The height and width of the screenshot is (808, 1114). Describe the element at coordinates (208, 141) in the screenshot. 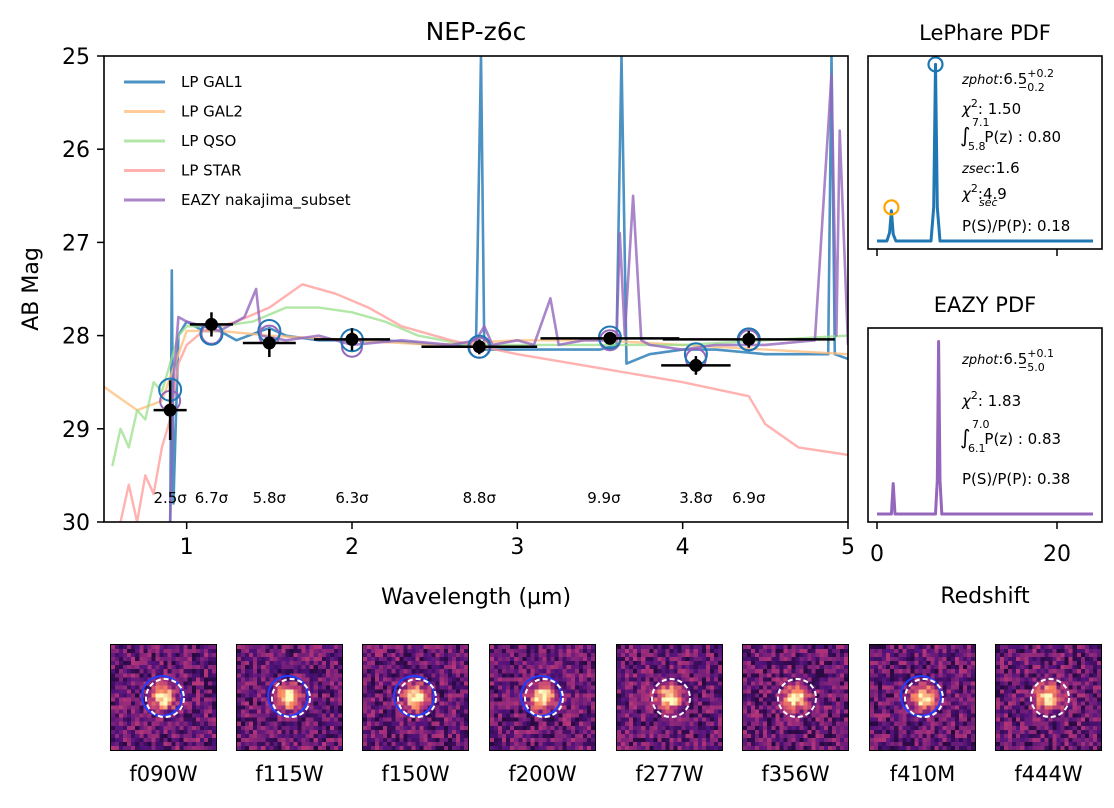

I see `legend-label: LP QSO` at that location.